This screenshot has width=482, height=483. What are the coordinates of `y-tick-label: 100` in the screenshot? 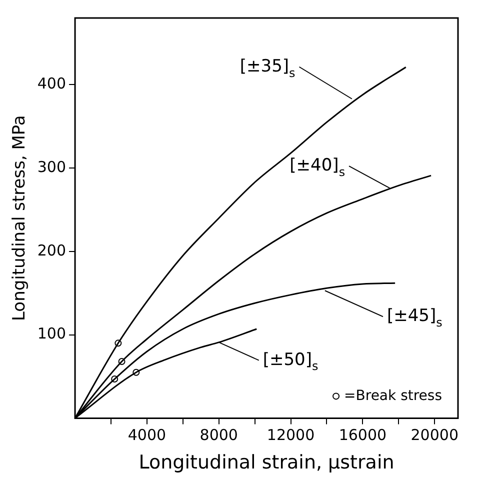 It's located at (51, 333).